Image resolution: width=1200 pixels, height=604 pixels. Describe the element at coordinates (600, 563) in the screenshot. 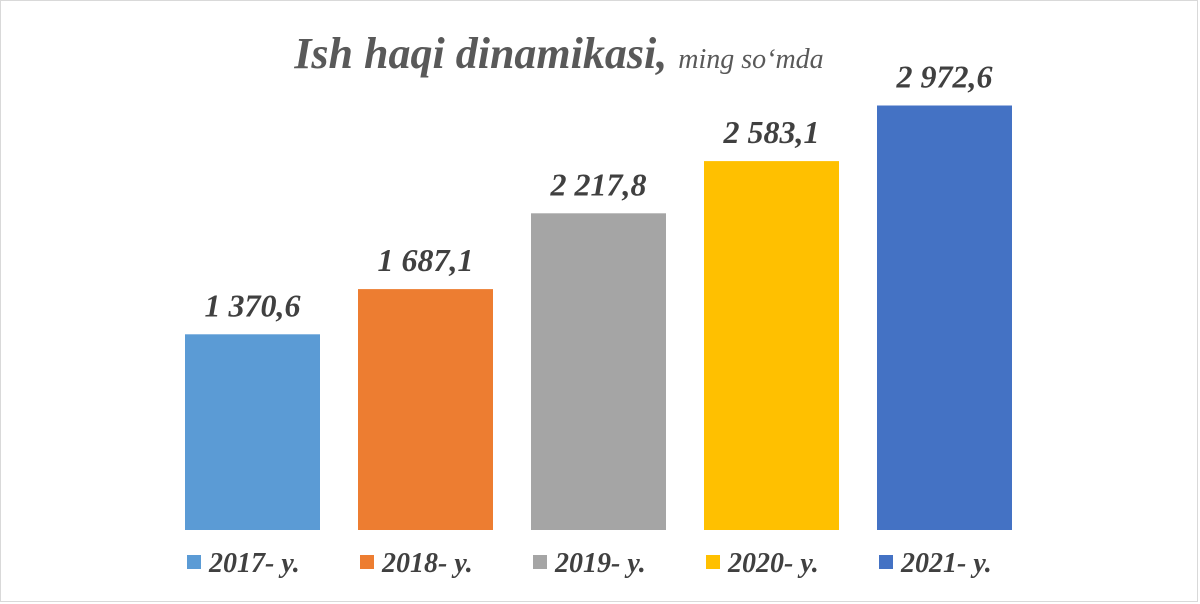

I see `legend-label-2019-y: 2019- y.` at that location.